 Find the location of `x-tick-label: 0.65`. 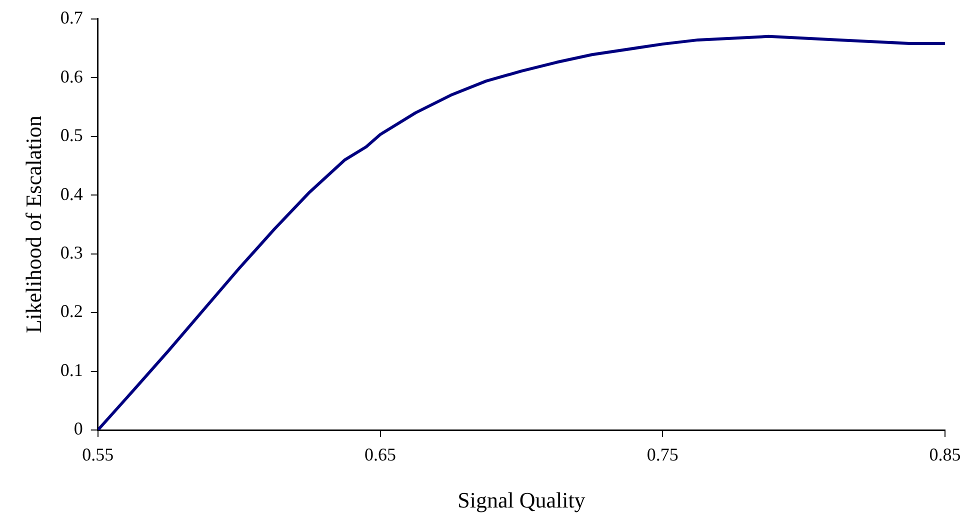

x-tick-label: 0.65 is located at coordinates (380, 454).